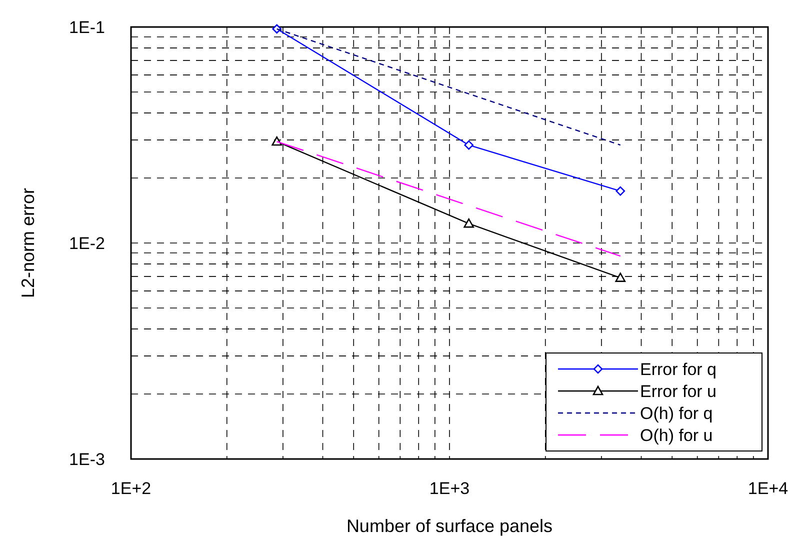 Image resolution: width=791 pixels, height=539 pixels. What do you see at coordinates (449, 488) in the screenshot?
I see `x-tick-label: 1E+3` at bounding box center [449, 488].